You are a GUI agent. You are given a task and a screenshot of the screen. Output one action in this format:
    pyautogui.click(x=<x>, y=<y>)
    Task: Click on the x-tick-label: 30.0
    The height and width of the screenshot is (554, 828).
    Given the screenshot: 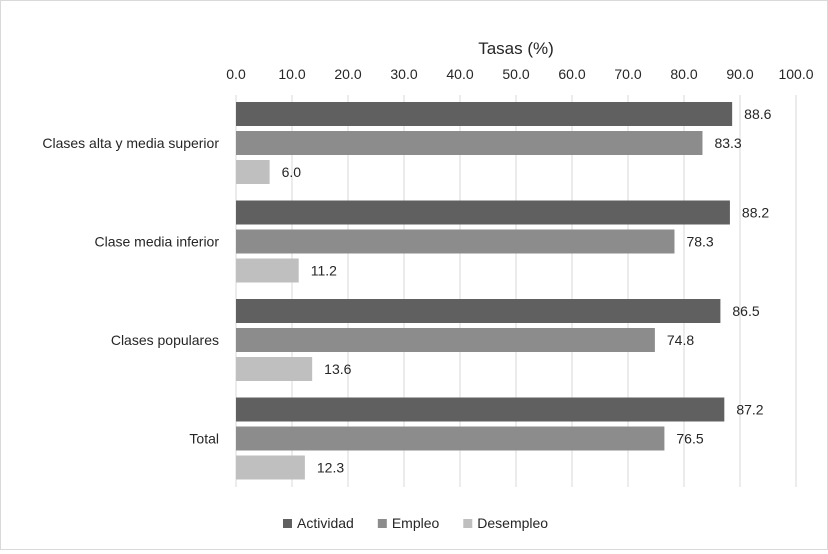 What is the action you would take?
    pyautogui.click(x=403, y=74)
    